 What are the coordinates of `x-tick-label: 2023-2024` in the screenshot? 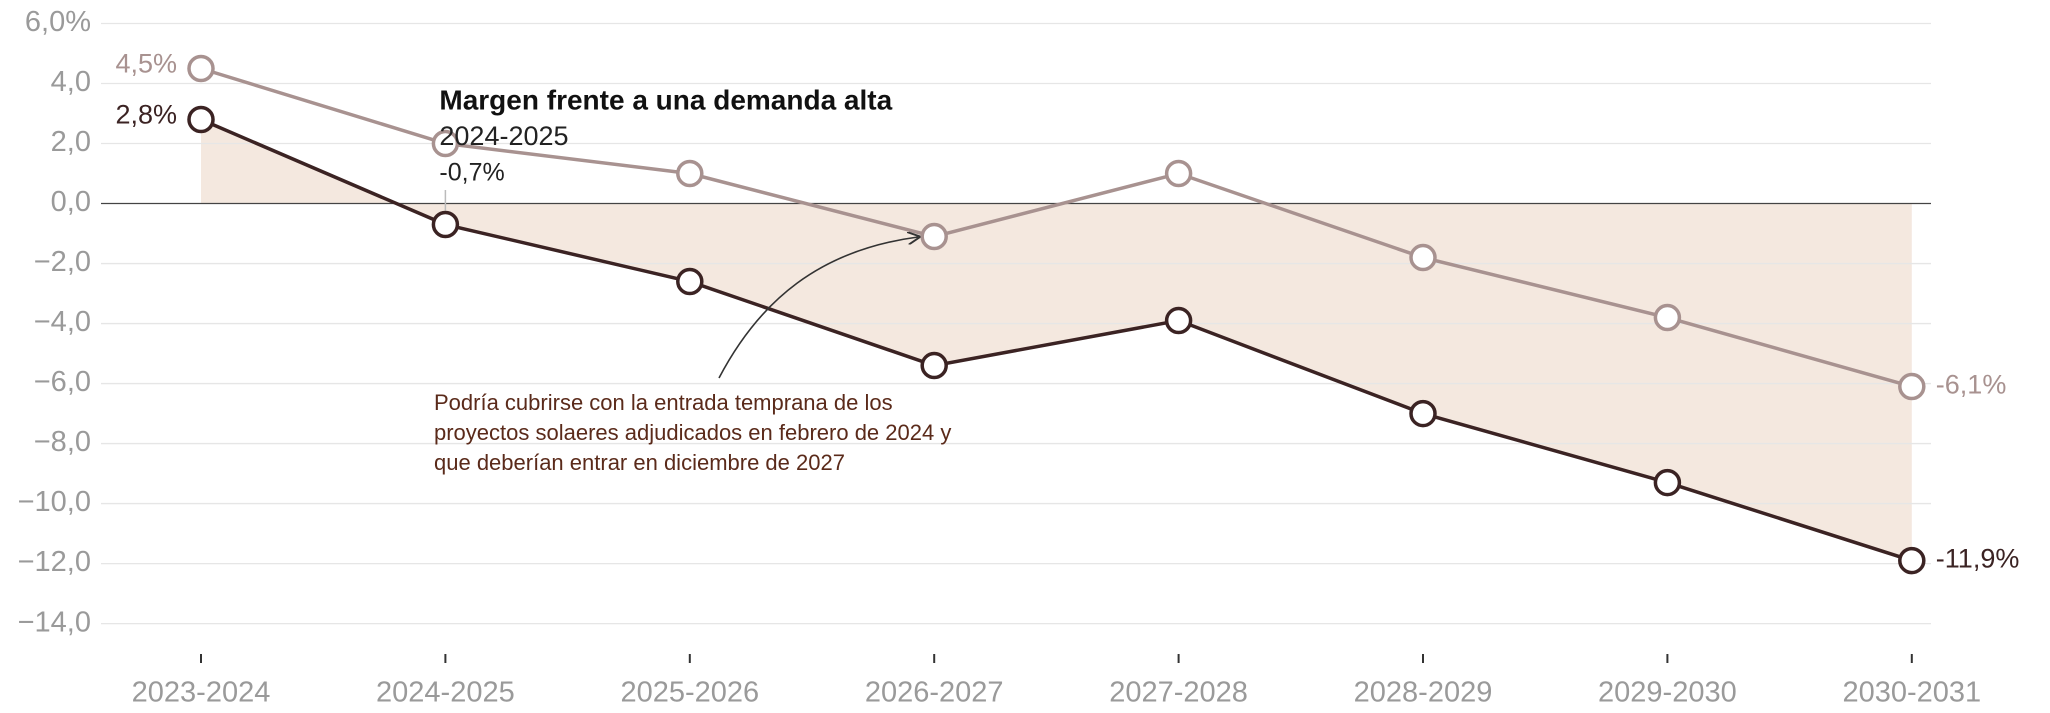 It's located at (201, 693).